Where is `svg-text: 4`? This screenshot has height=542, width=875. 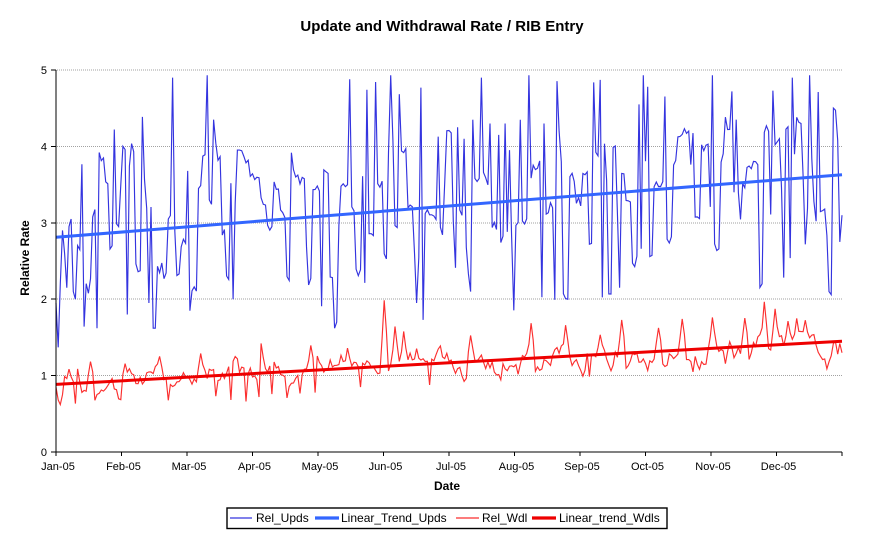 svg-text: 4 is located at coordinates (44, 147).